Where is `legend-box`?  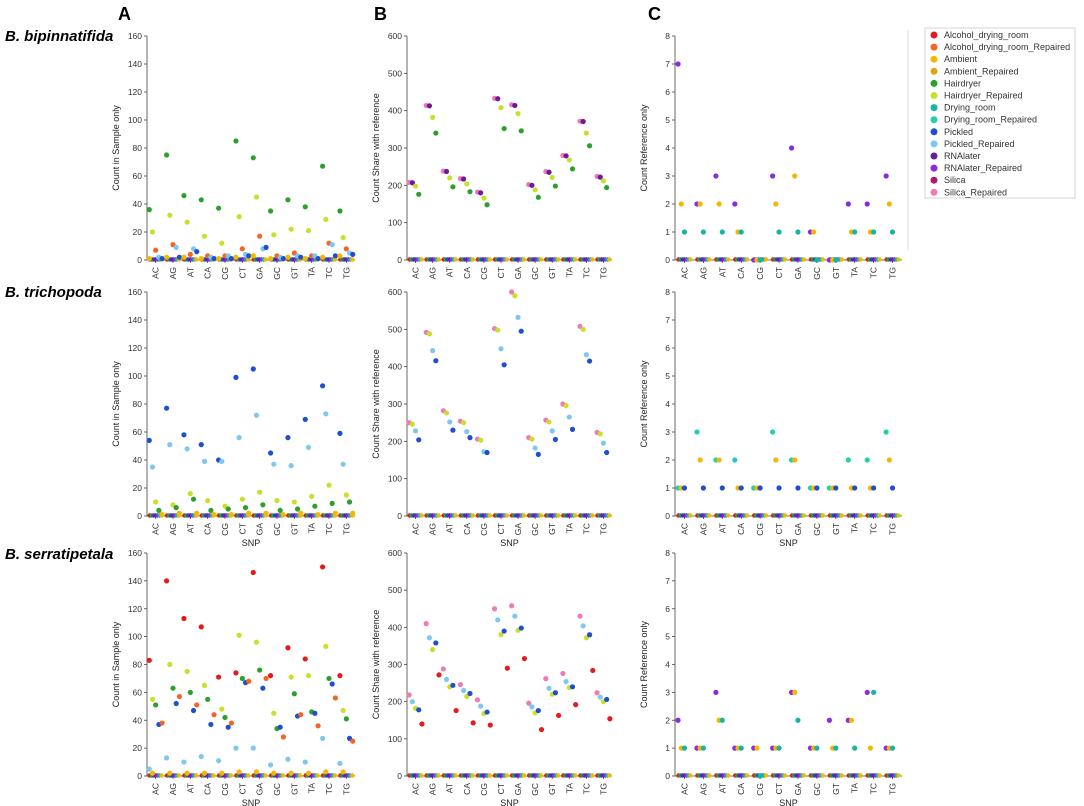
legend-box is located at coordinates (1000, 113).